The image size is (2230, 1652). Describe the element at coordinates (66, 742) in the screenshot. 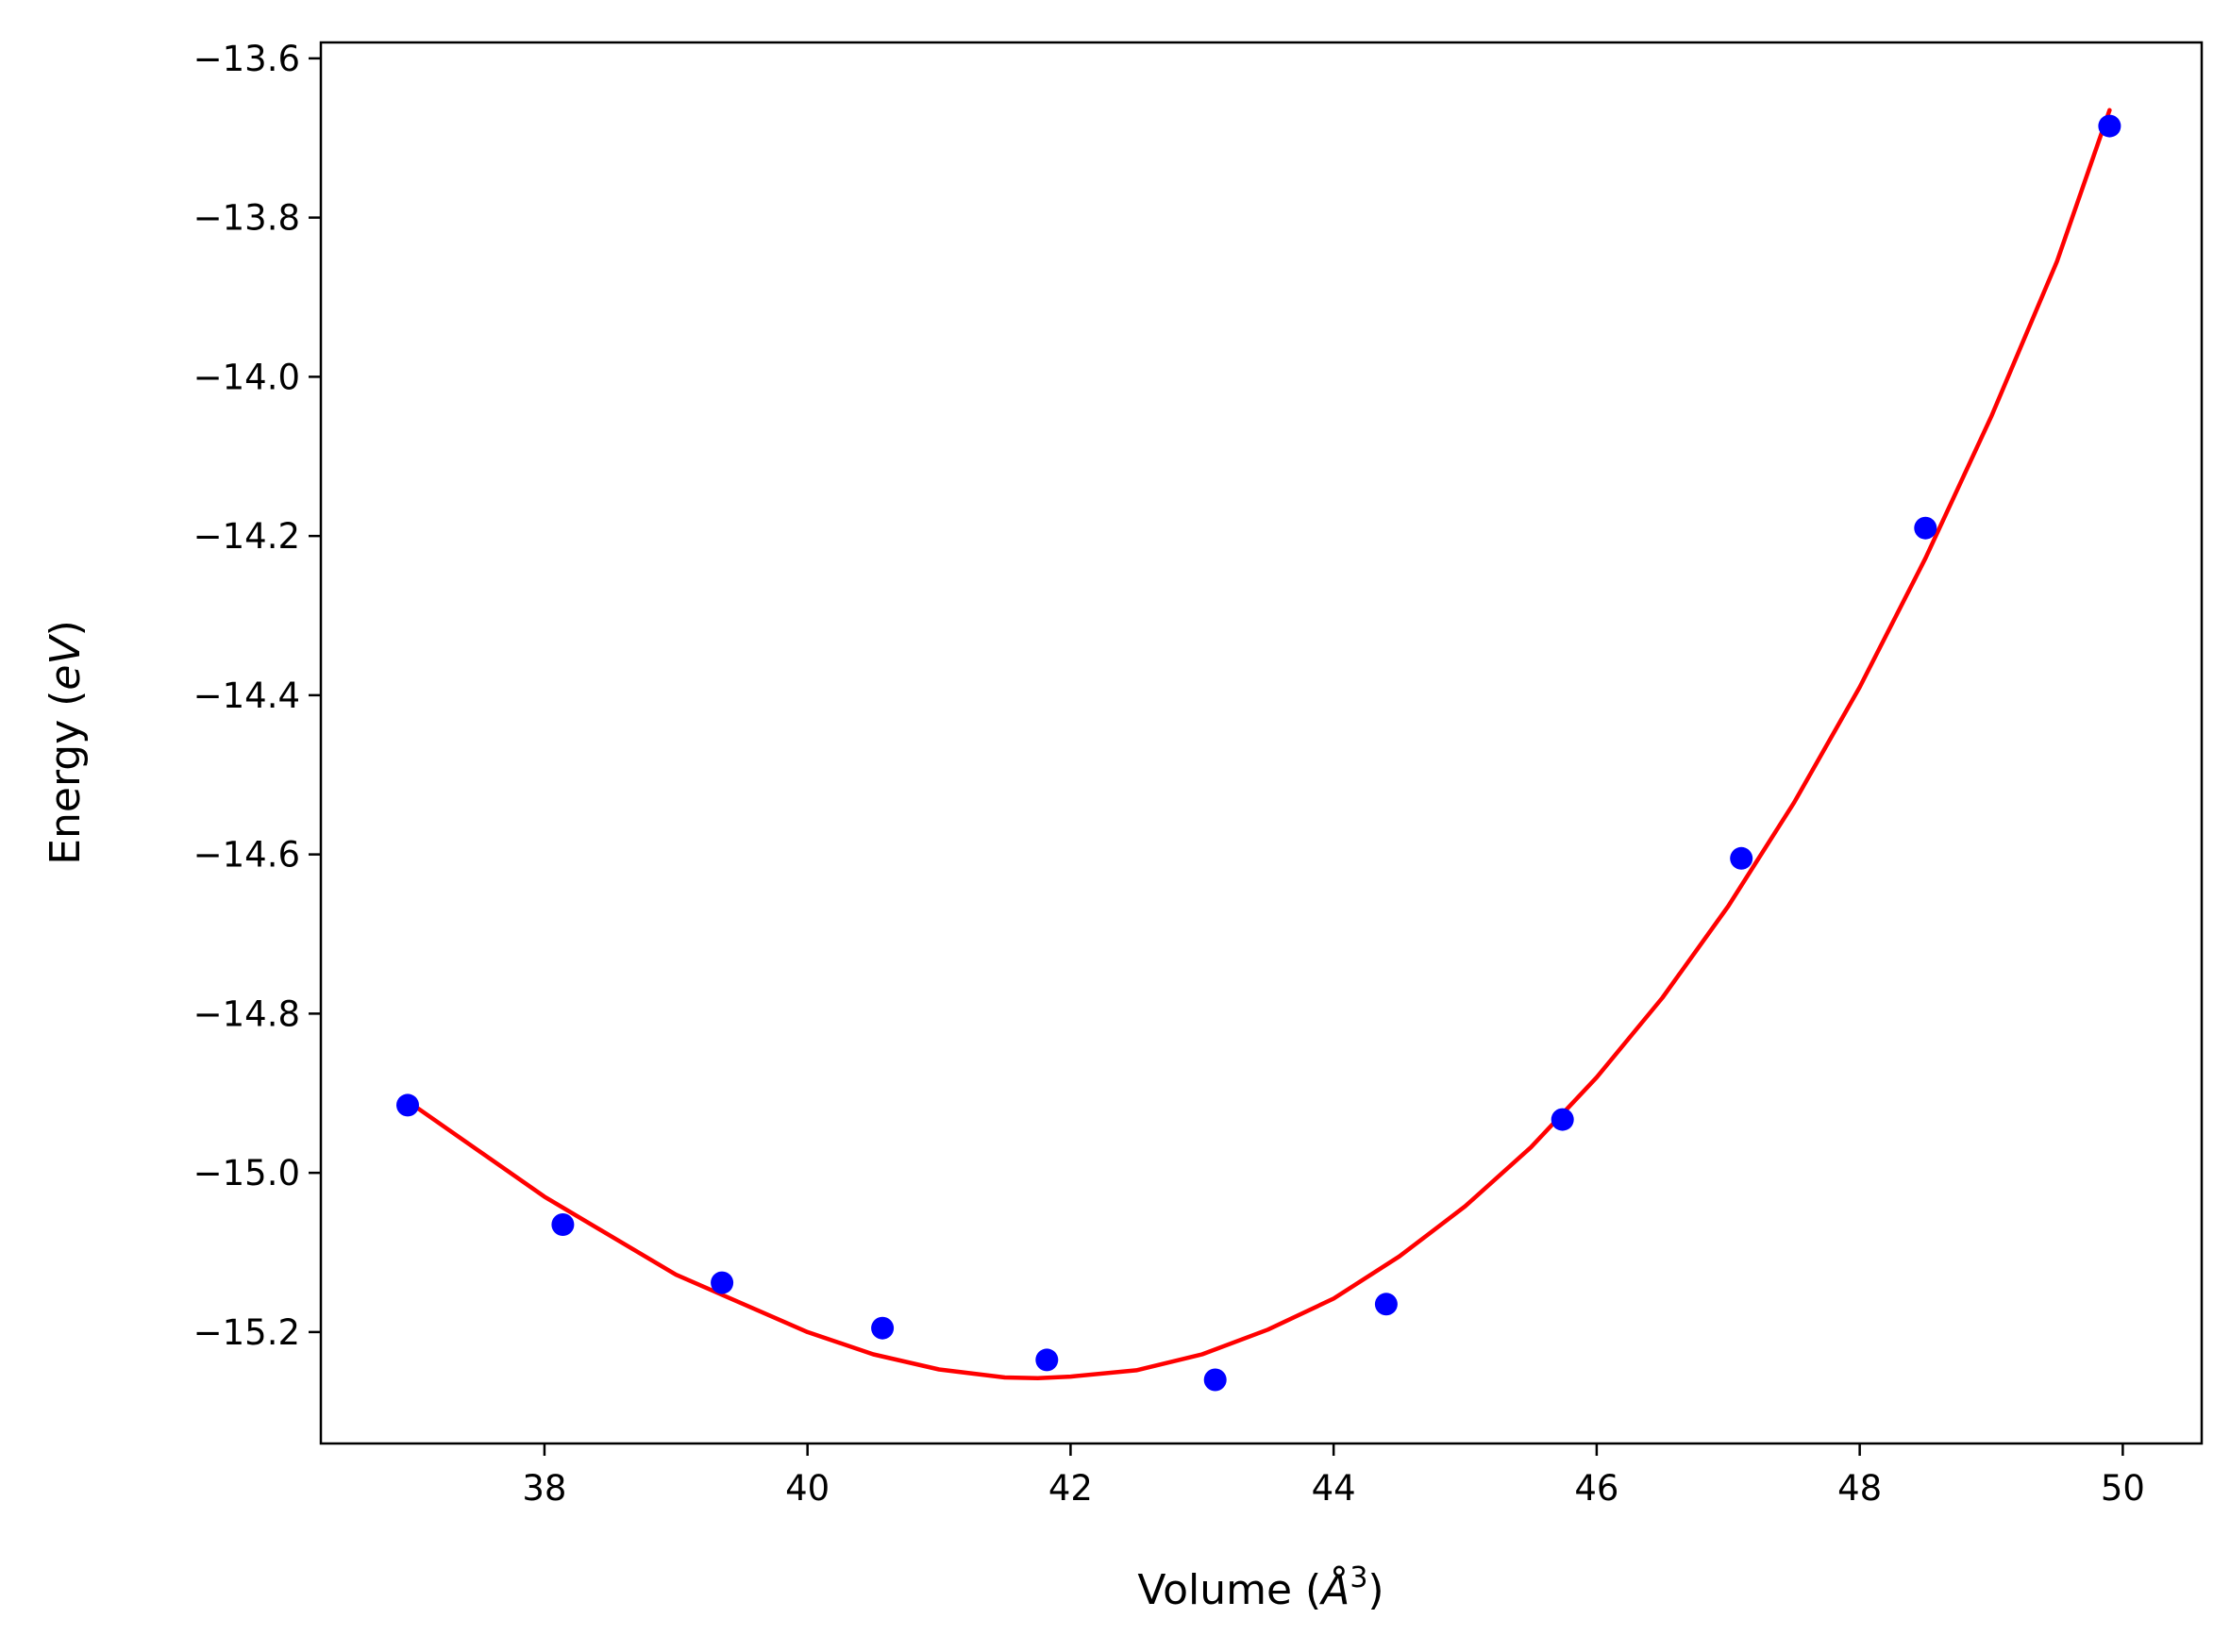

I see `y-axis-label: Energy (eV)` at that location.